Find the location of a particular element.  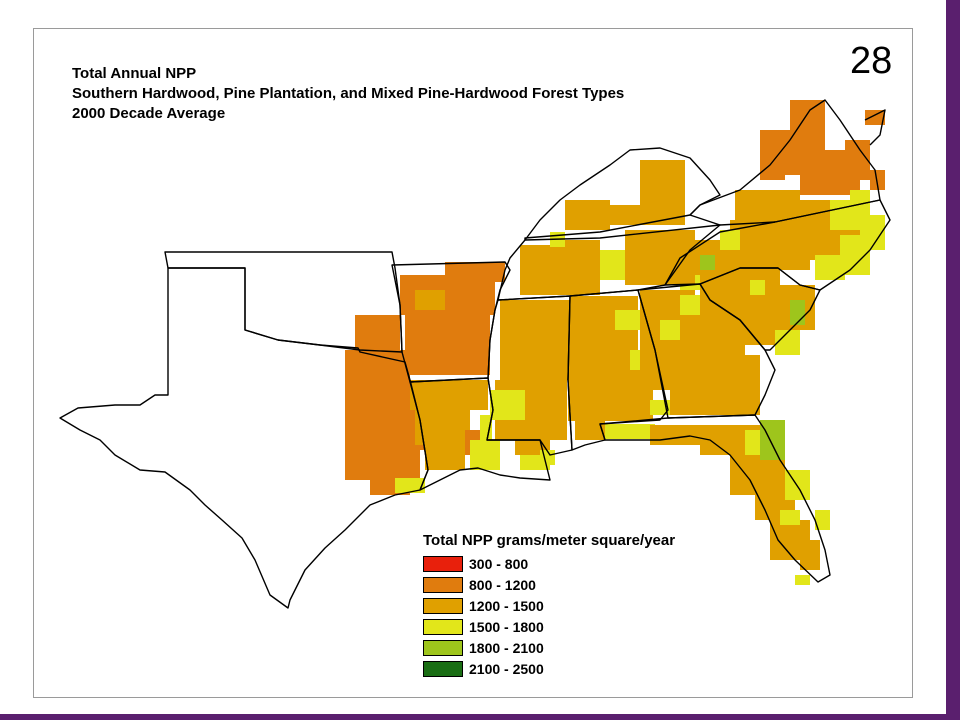

slide-right-border is located at coordinates (953, 360).